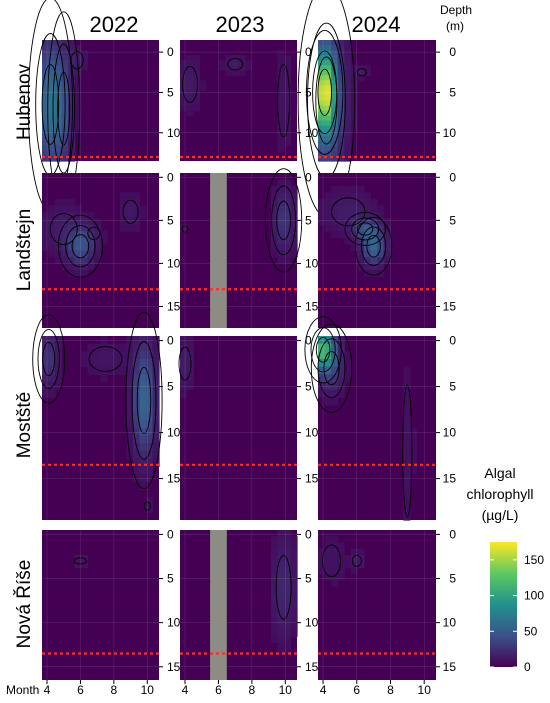 This screenshot has width=550, height=703. I want to click on depth-tick-label: 5, so click(170, 579).